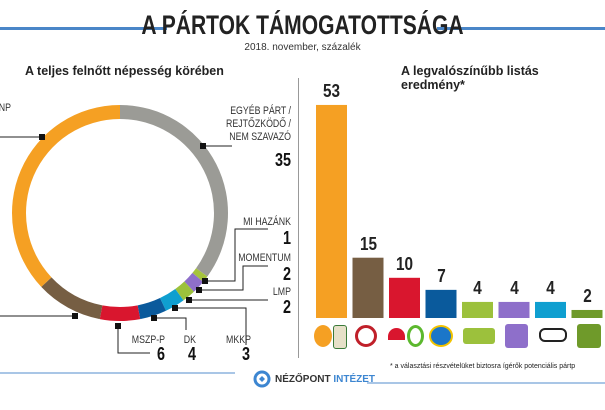 The image size is (605, 410). What do you see at coordinates (368, 287) in the screenshot?
I see `bar-jobbik` at bounding box center [368, 287].